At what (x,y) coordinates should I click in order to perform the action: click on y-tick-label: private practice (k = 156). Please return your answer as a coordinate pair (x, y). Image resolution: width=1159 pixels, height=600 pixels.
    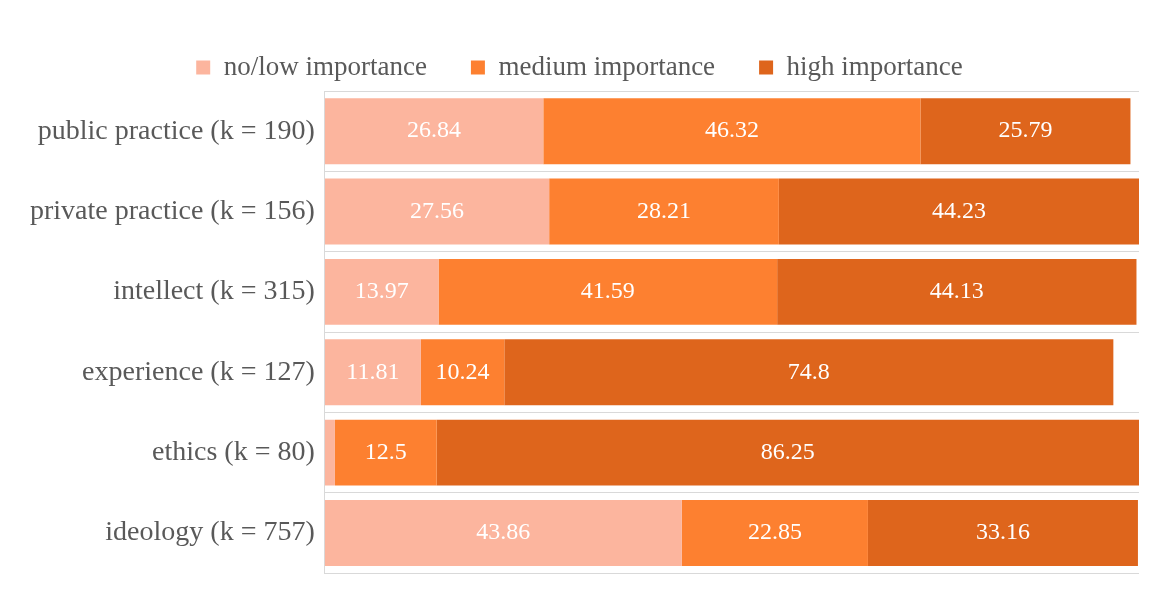
    Looking at the image, I should click on (172, 209).